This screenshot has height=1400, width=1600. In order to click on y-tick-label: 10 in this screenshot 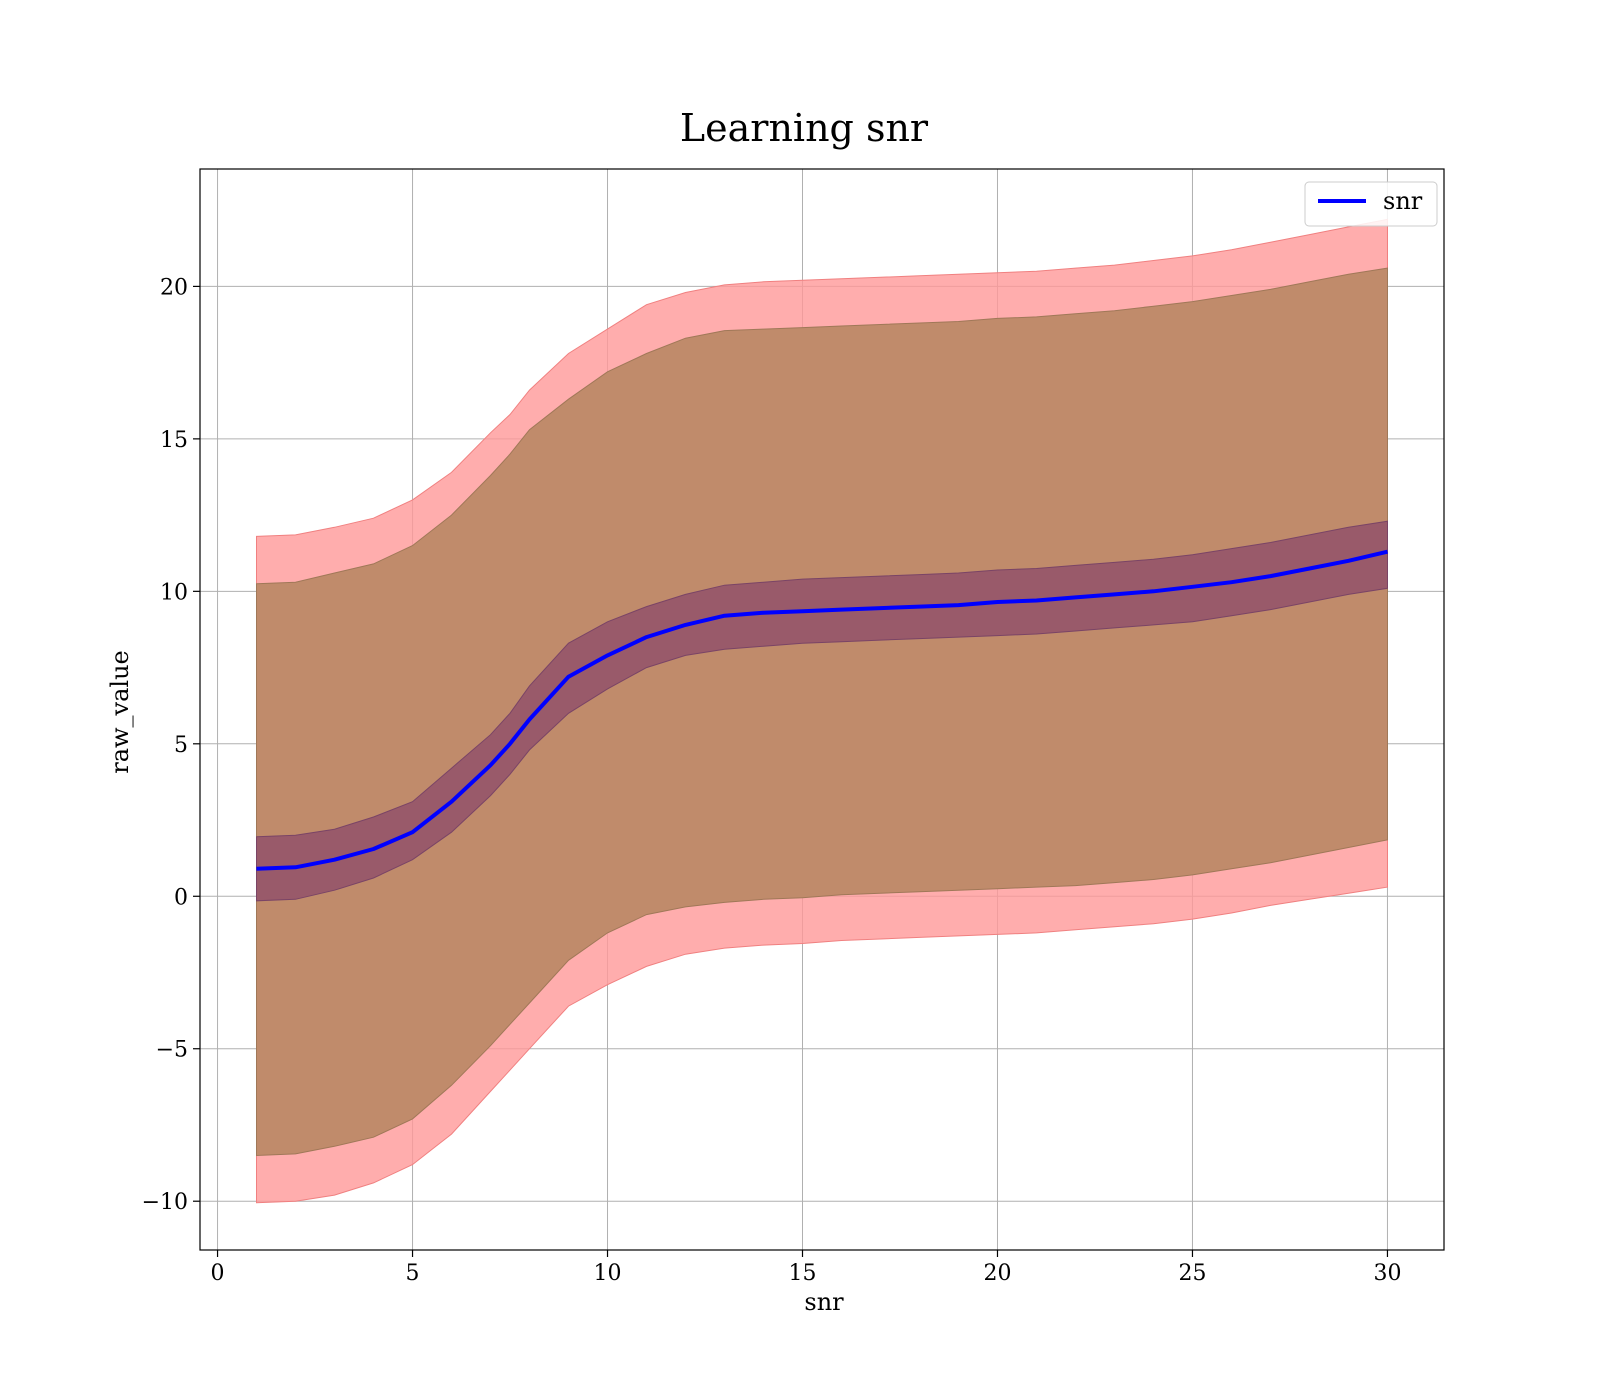, I will do `click(174, 592)`.